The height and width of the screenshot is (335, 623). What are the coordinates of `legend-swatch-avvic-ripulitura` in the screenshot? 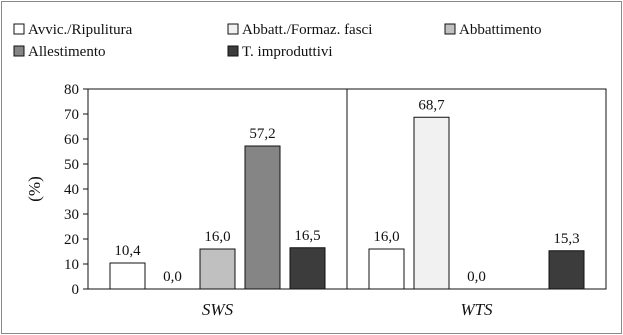 It's located at (19, 29).